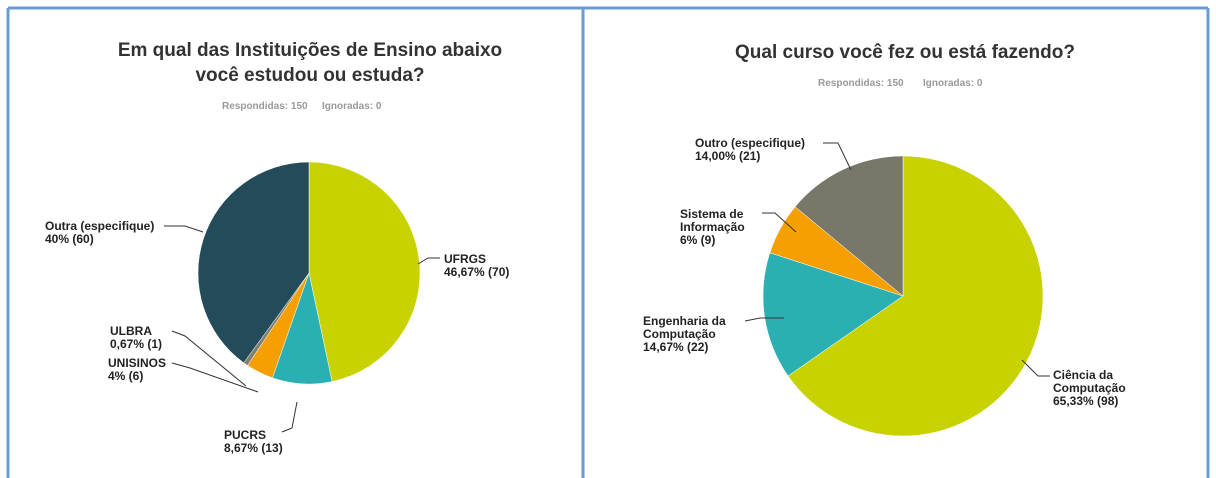 The height and width of the screenshot is (478, 1216). What do you see at coordinates (698, 240) in the screenshot?
I see `value-label: 6% (9)` at bounding box center [698, 240].